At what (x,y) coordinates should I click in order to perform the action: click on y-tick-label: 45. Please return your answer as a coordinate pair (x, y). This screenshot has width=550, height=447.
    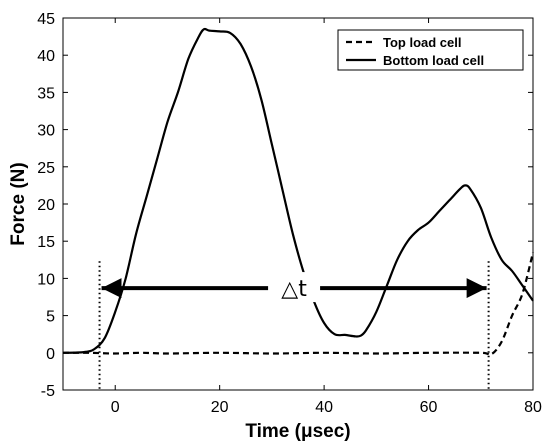
    Looking at the image, I should click on (46, 19).